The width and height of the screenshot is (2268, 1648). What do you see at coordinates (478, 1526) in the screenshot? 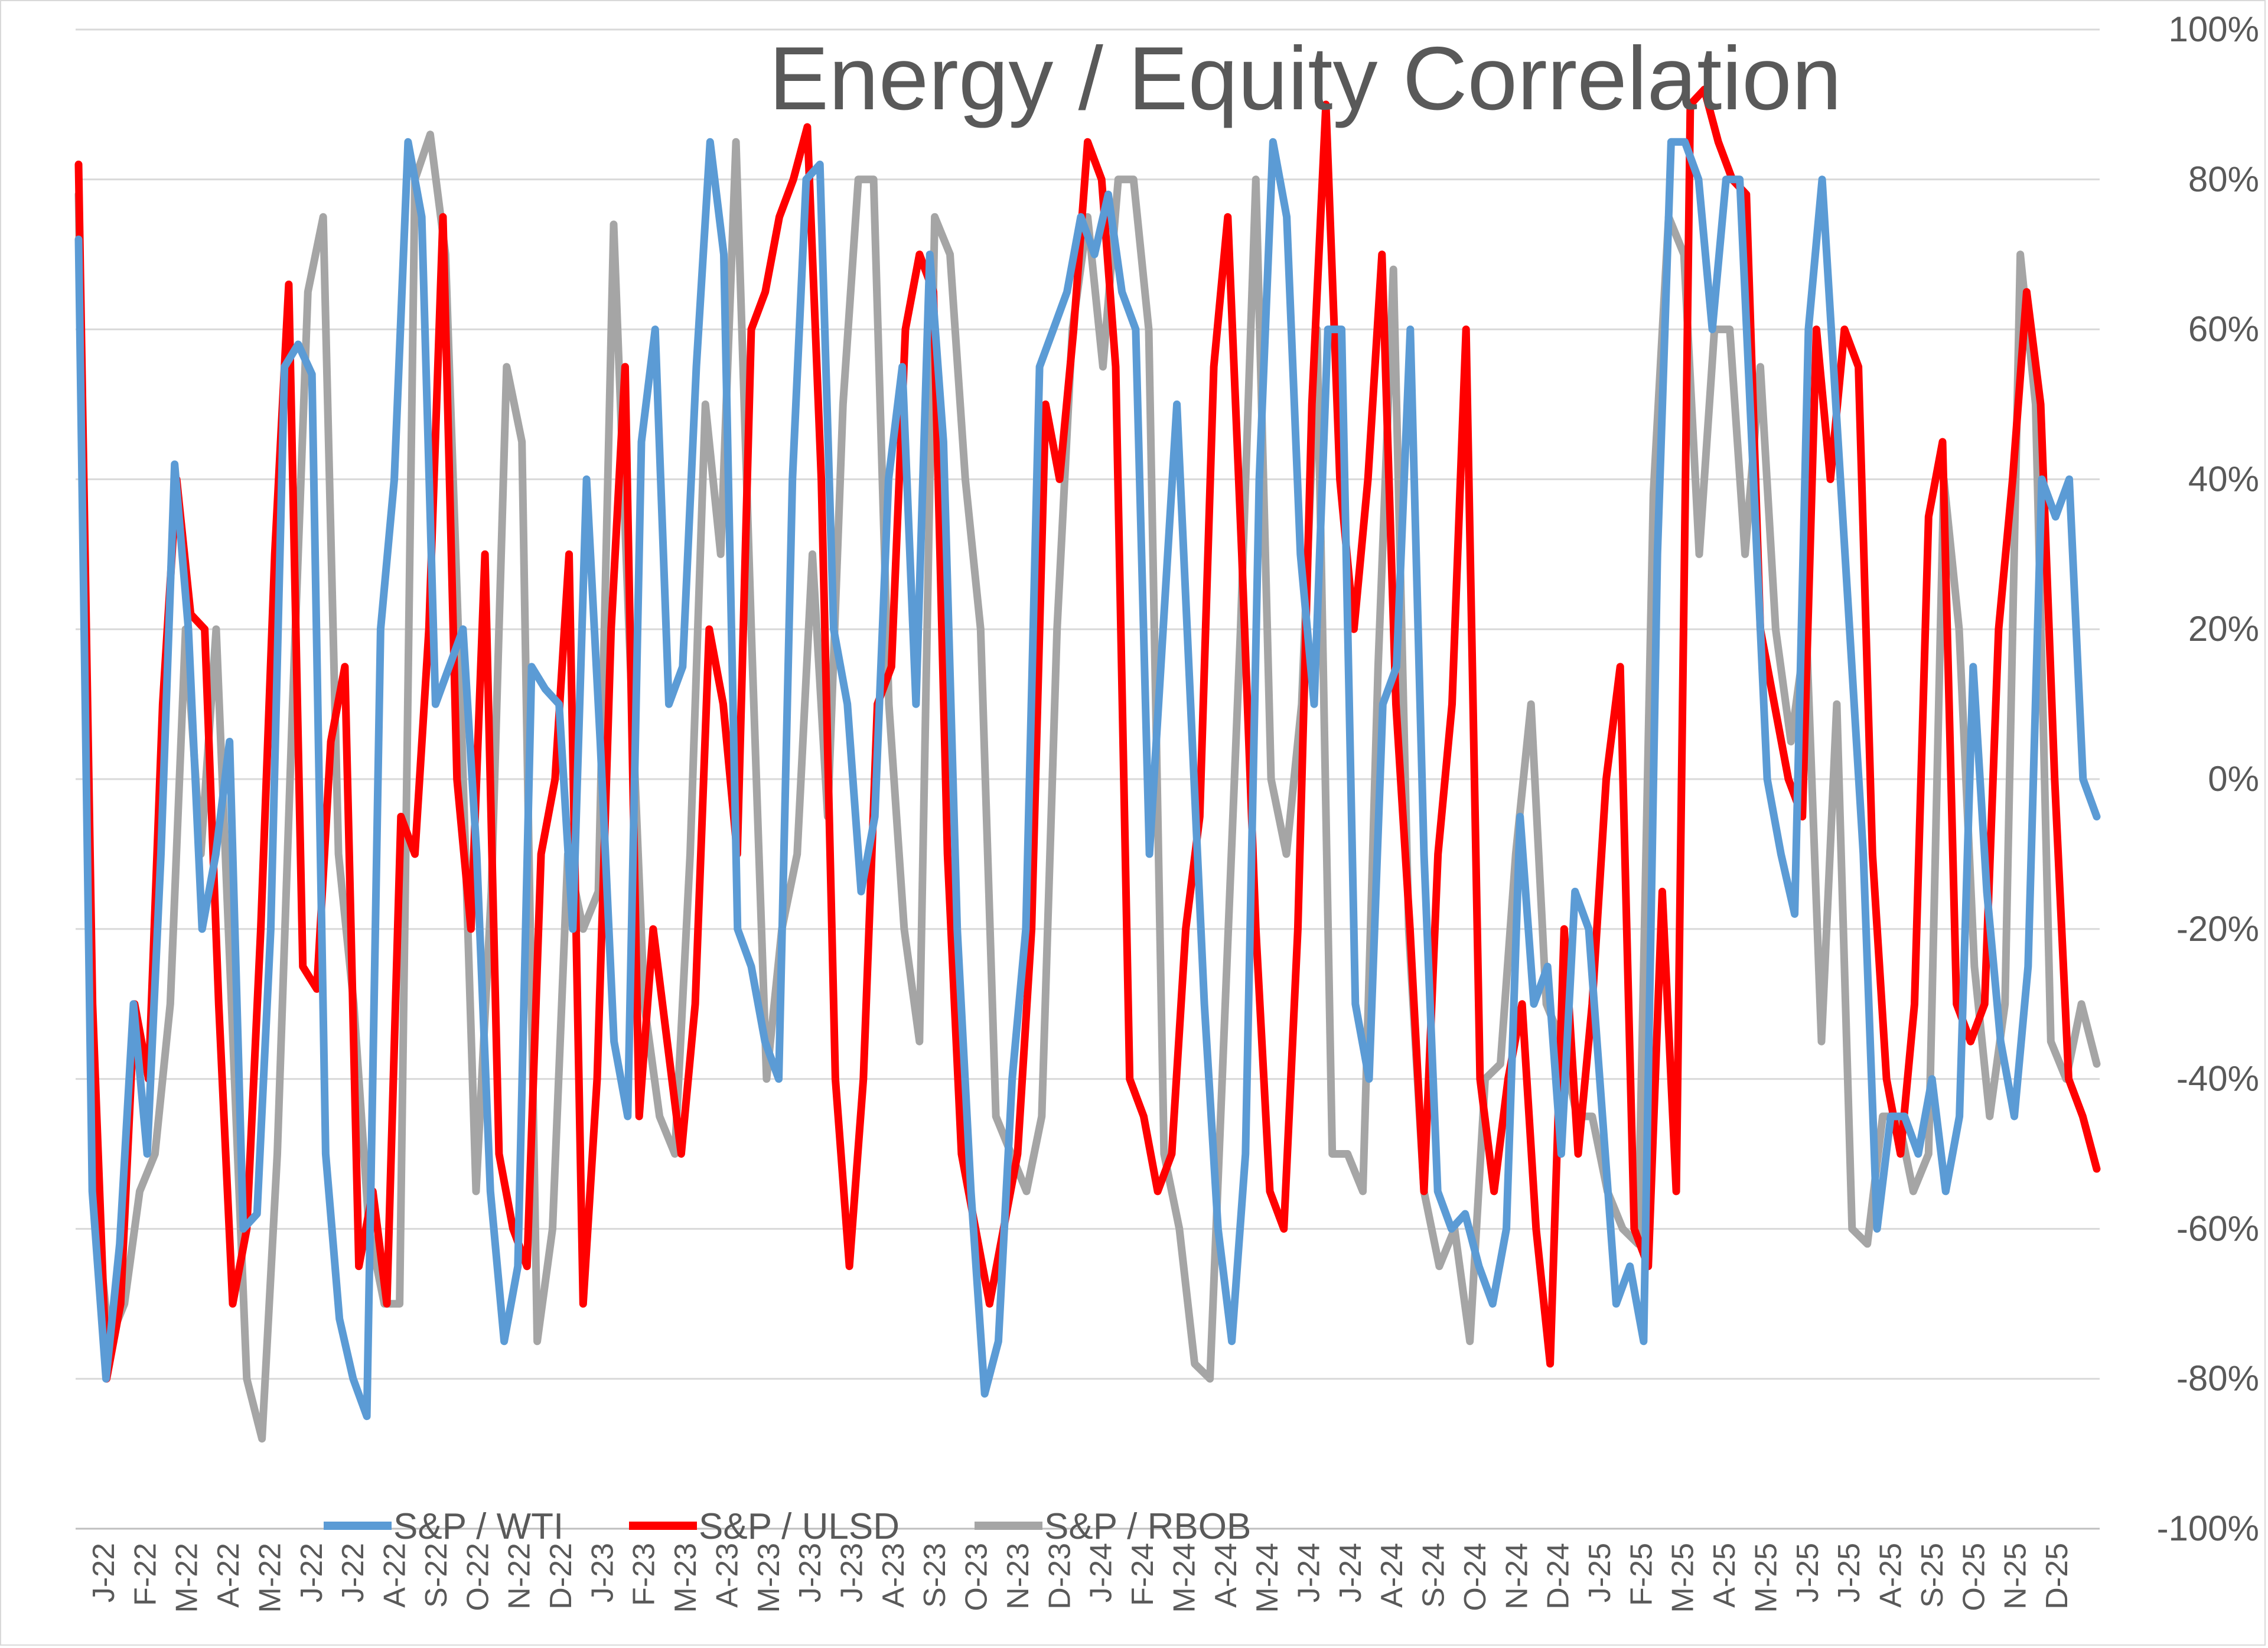
I see `legend-label: S&P / WTI` at bounding box center [478, 1526].